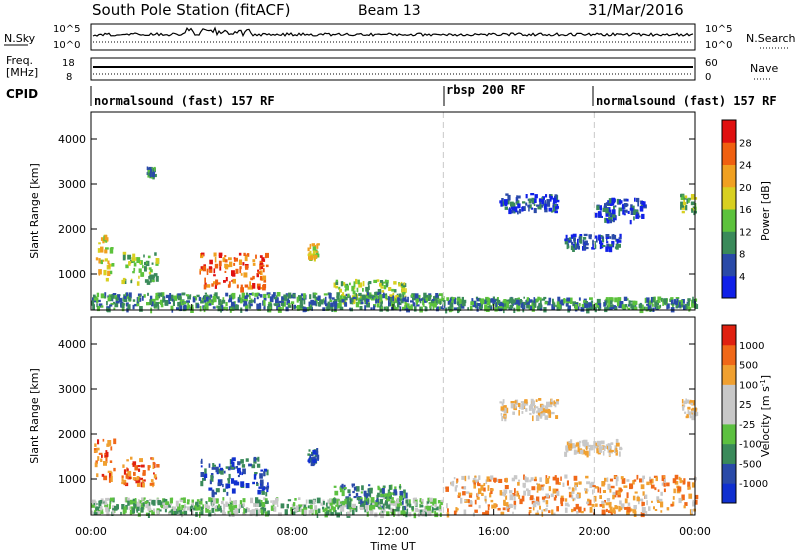  I want to click on power-colorbar-frame, so click(729, 209).